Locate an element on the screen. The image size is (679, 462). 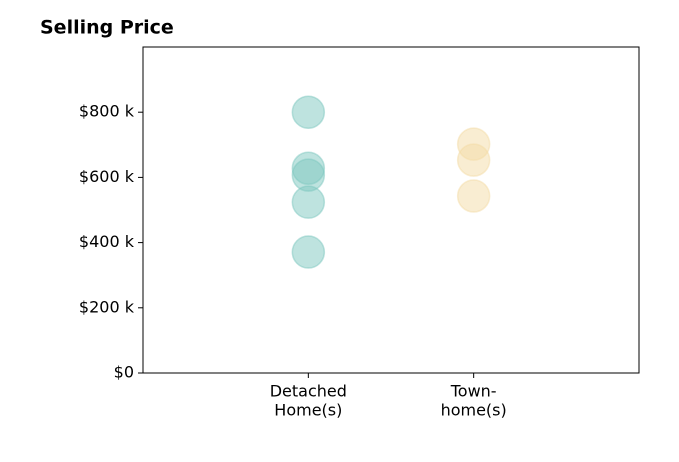
y-tick-label: $400 k is located at coordinates (107, 241).